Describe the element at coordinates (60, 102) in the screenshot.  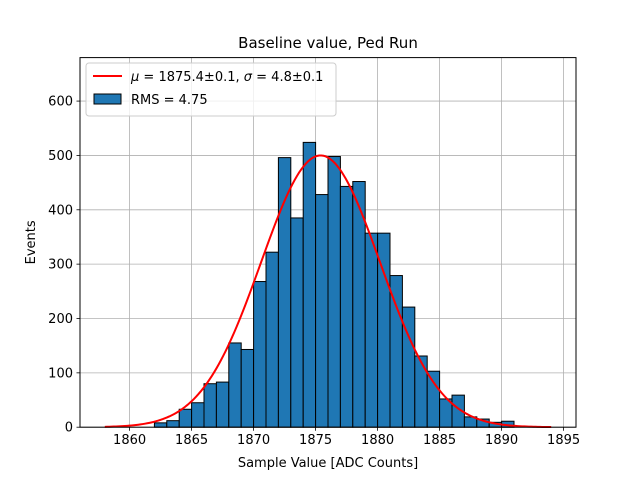
I see `y-tick-label: 600` at that location.